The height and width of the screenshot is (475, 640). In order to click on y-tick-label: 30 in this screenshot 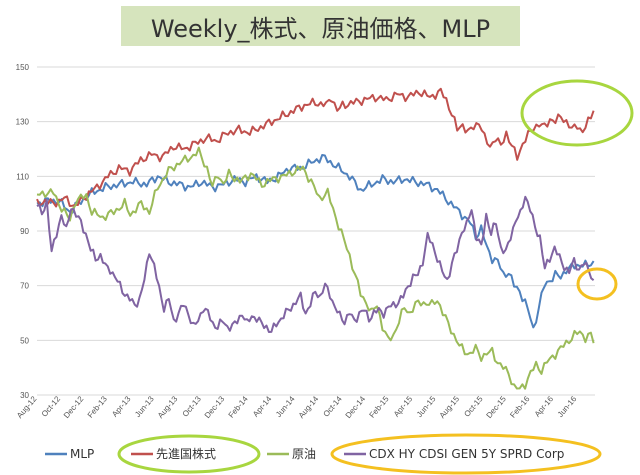, I will do `click(24, 395)`.